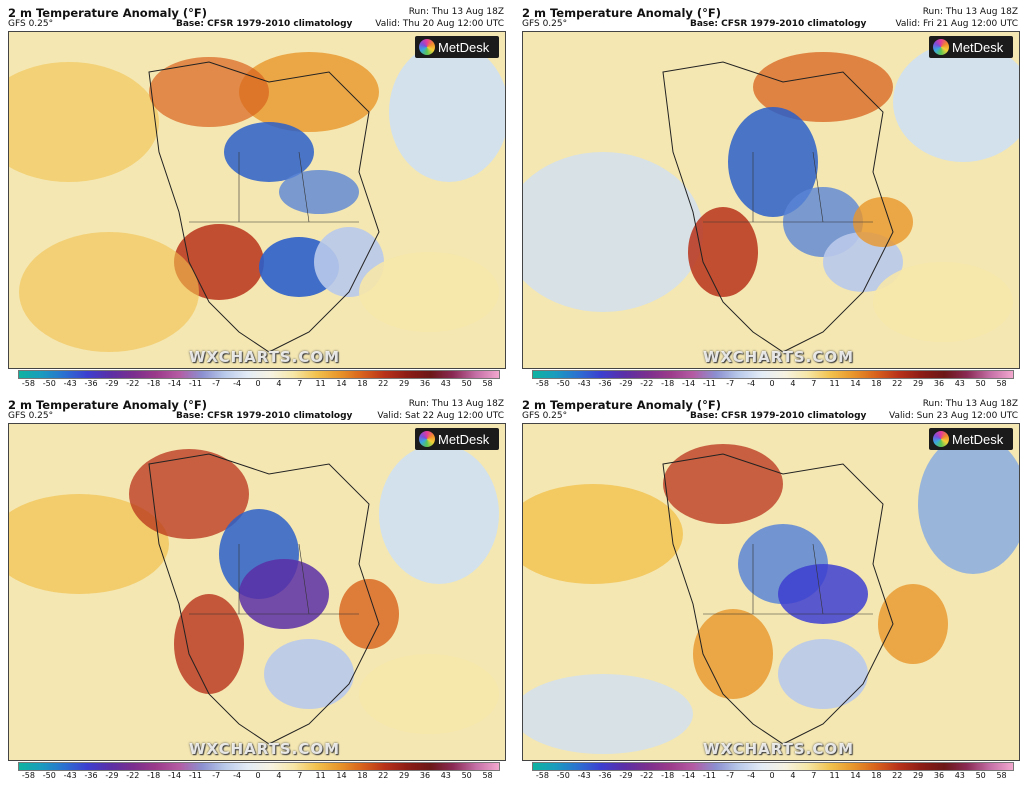  What do you see at coordinates (730, 383) in the screenshot?
I see `colorbar-tick-label: -7` at bounding box center [730, 383].